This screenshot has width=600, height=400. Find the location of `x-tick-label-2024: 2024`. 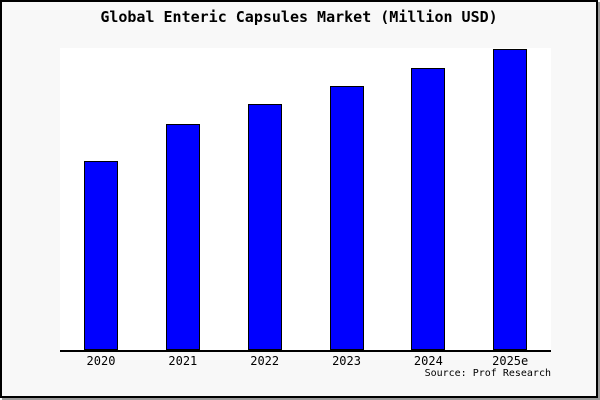

x-tick-label-2024: 2024 is located at coordinates (428, 361).